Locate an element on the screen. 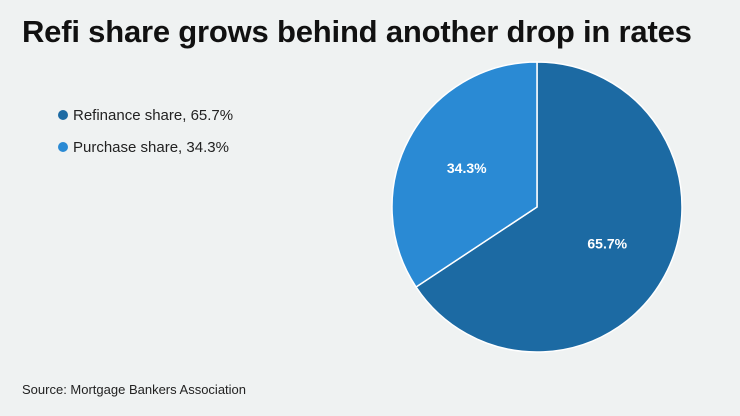  legend-dot-refinance is located at coordinates (63, 115).